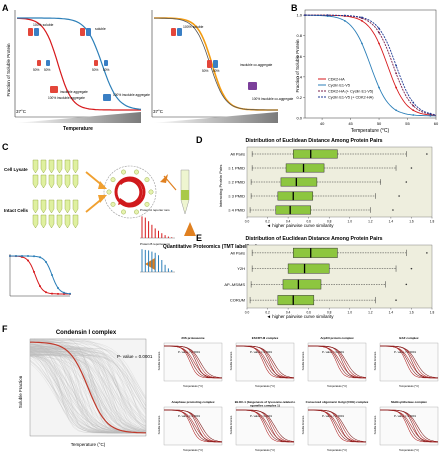 The height and width of the screenshot is (457, 439). I want to click on panel-a-red-curve, so click(78, 64).